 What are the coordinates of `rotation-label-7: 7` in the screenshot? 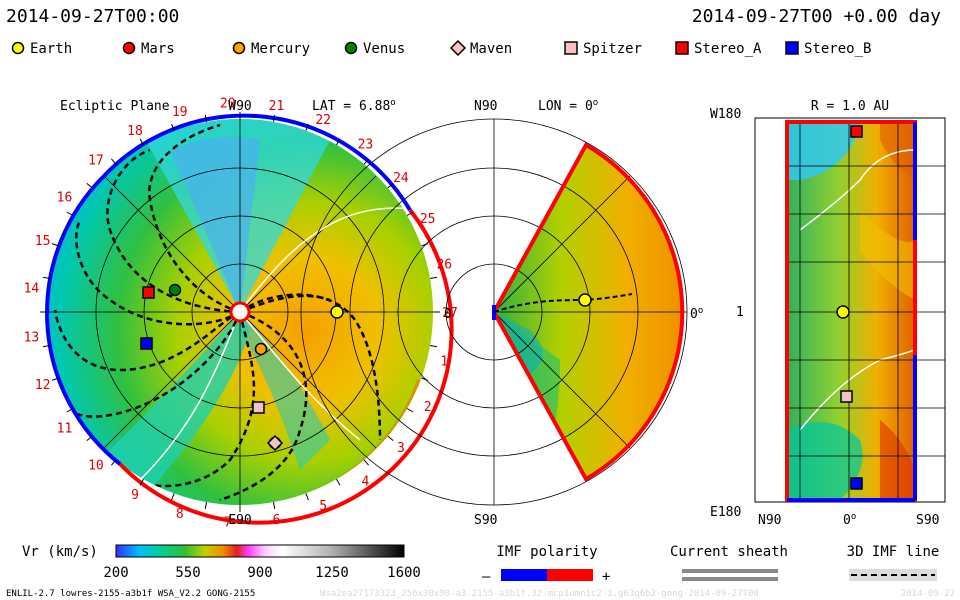 It's located at (228, 523).